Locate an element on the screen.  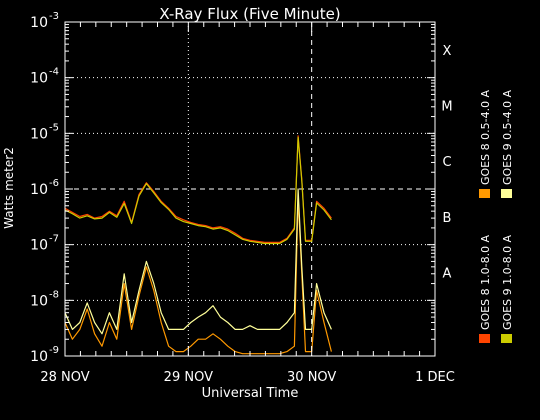
chart-title: X-Ray Flux (Five Minute) is located at coordinates (249, 14).